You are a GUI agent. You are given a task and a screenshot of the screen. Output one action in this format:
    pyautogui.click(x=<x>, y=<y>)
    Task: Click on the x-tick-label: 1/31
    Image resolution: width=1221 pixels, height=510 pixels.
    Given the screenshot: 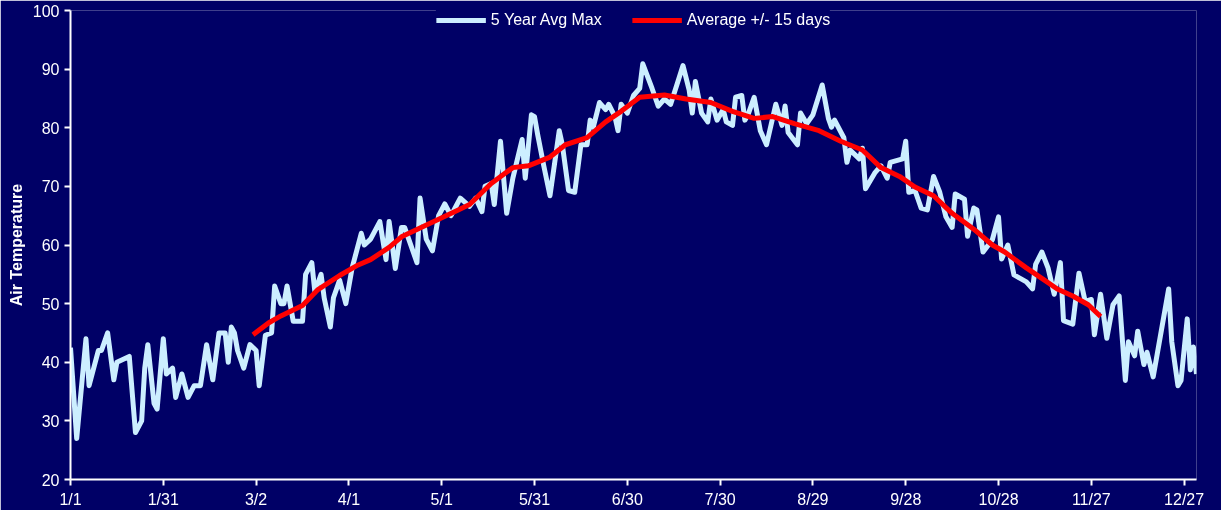 What is the action you would take?
    pyautogui.click(x=163, y=499)
    